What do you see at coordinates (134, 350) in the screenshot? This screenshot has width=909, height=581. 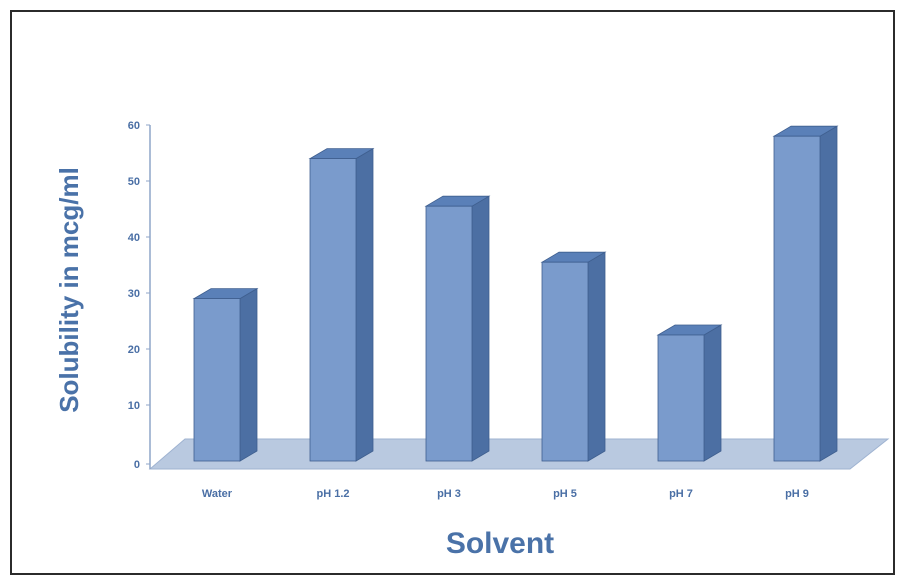 I see `y-tick-label: 20` at bounding box center [134, 350].